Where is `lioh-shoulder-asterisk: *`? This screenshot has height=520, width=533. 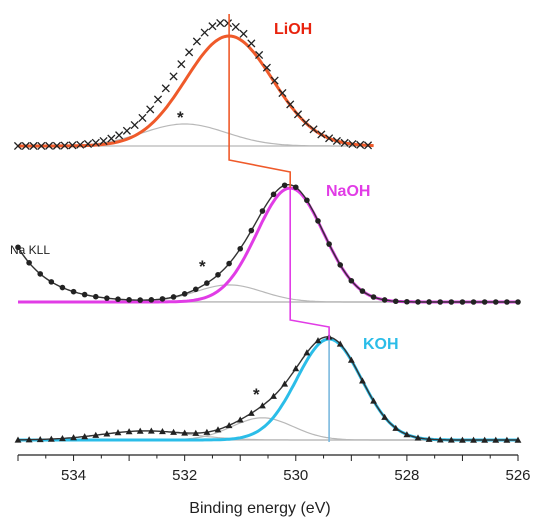
lioh-shoulder-asterisk: * is located at coordinates (180, 117).